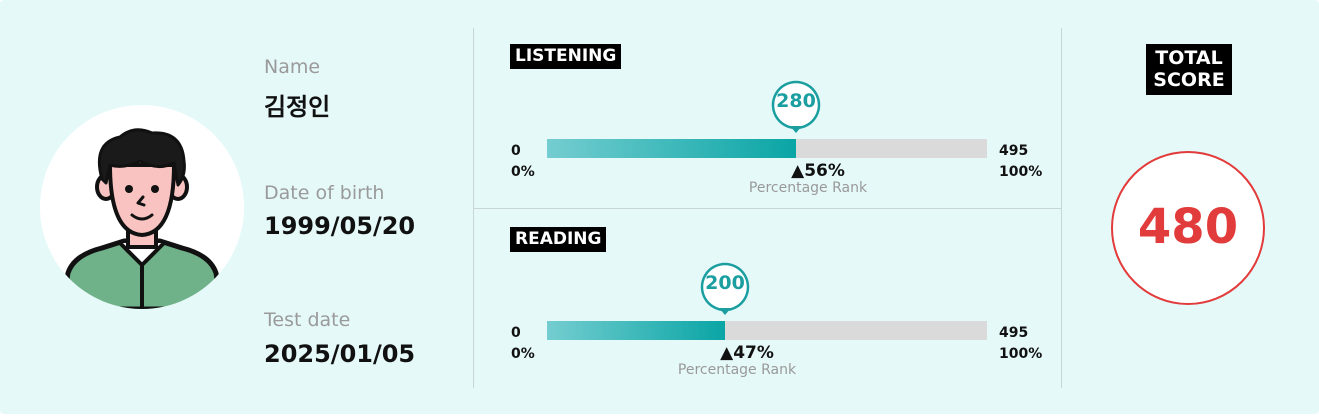 The height and width of the screenshot is (416, 1319). What do you see at coordinates (324, 193) in the screenshot?
I see `dob-label: Date of birth` at bounding box center [324, 193].